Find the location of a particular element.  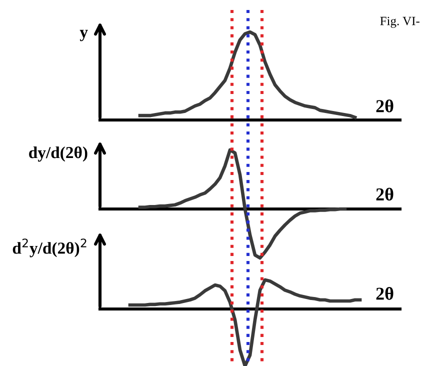

text: Fig. VI- is located at coordinates (400, 22).